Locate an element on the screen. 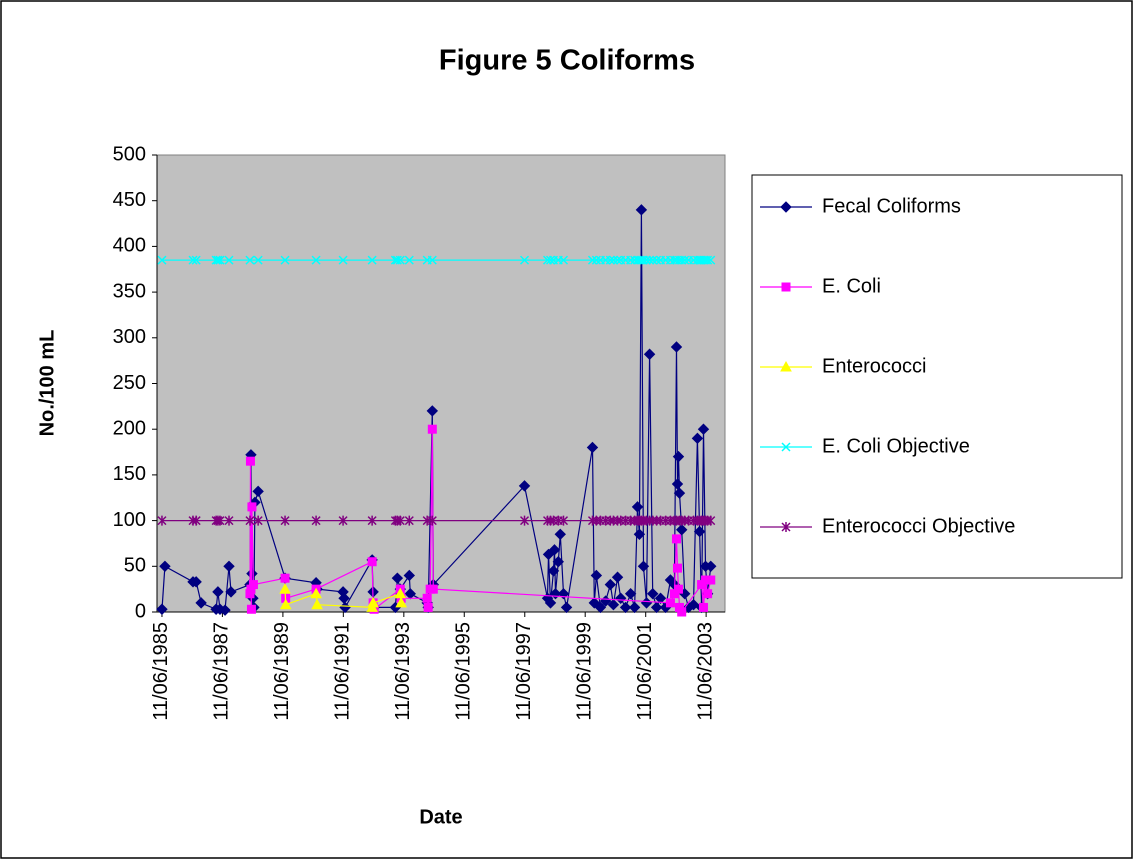 The image size is (1134, 860). x-tick-label: 11/06/1989 is located at coordinates (282, 671).